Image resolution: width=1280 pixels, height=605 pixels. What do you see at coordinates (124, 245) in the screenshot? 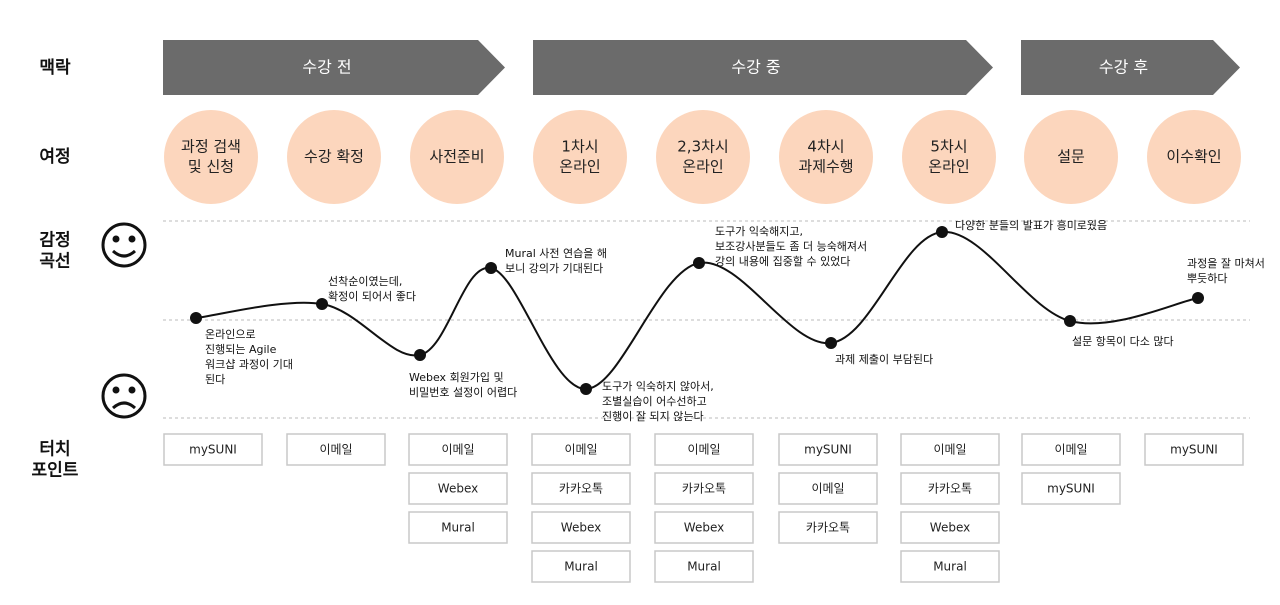
I see `smiley-happy` at bounding box center [124, 245].